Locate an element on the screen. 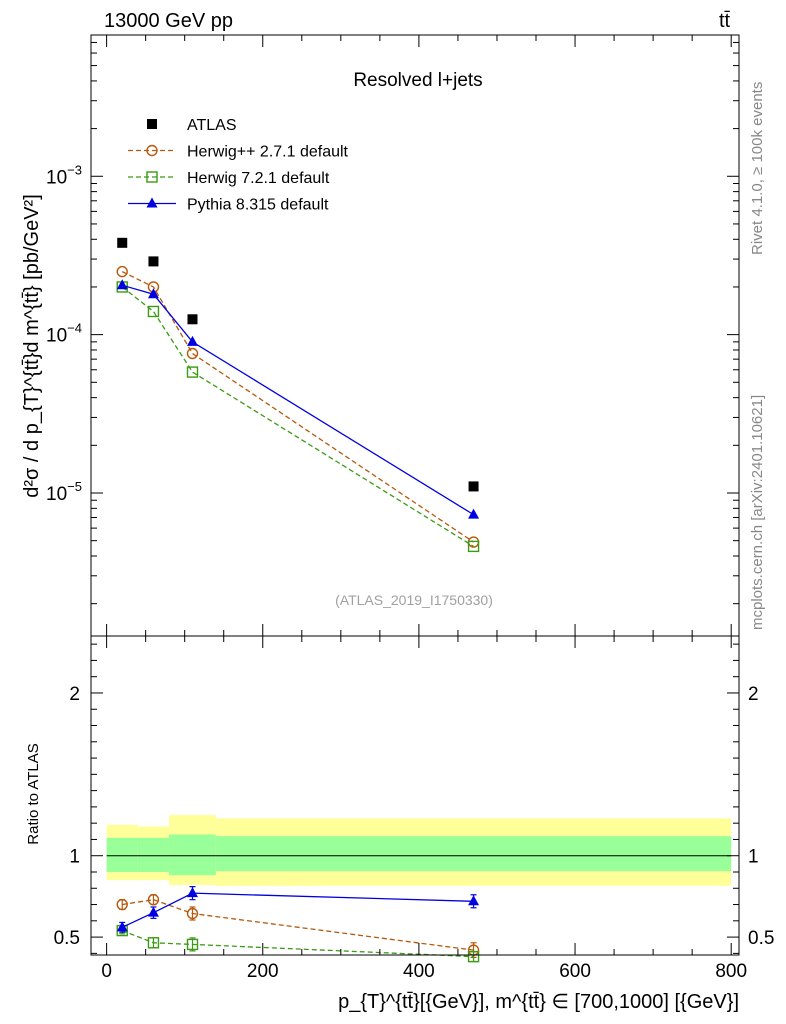 The width and height of the screenshot is (786, 1024). y-tick-label-exponent: −5 is located at coordinates (74, 486).